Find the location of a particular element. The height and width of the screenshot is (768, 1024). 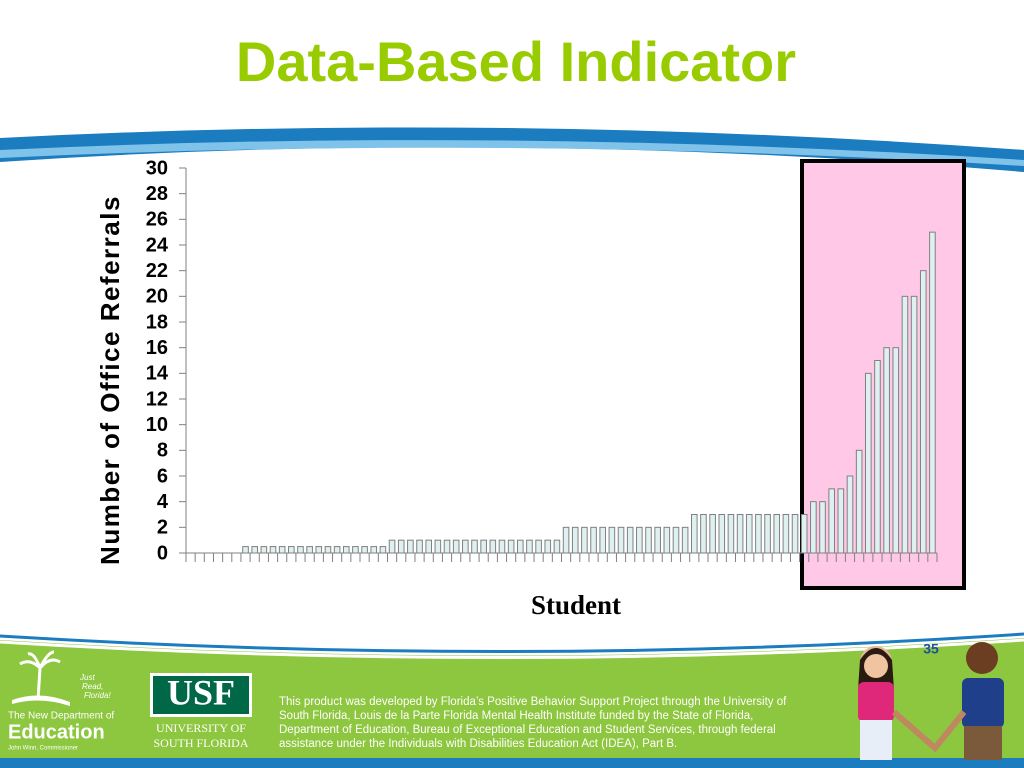

y-tick-label: 14 is located at coordinates (157, 374).